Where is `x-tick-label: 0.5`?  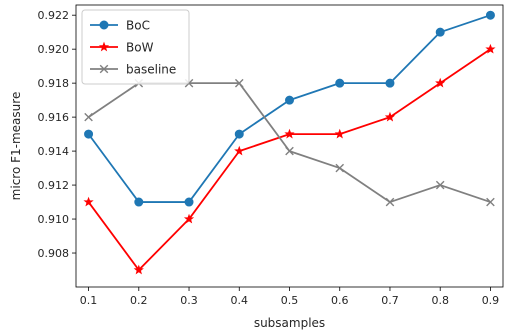
x-tick-label: 0.5 is located at coordinates (290, 300).